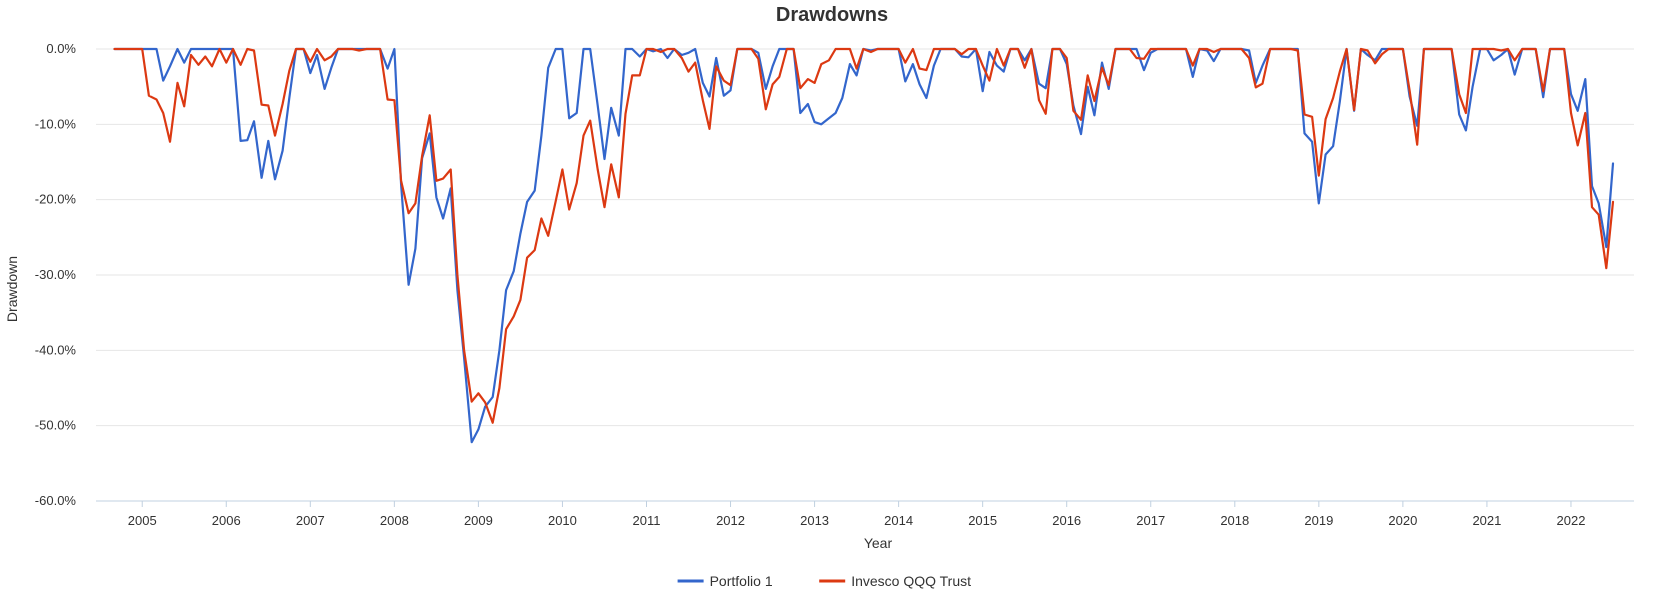 The width and height of the screenshot is (1665, 597). Describe the element at coordinates (730, 520) in the screenshot. I see `x-tick-label: 2012` at that location.